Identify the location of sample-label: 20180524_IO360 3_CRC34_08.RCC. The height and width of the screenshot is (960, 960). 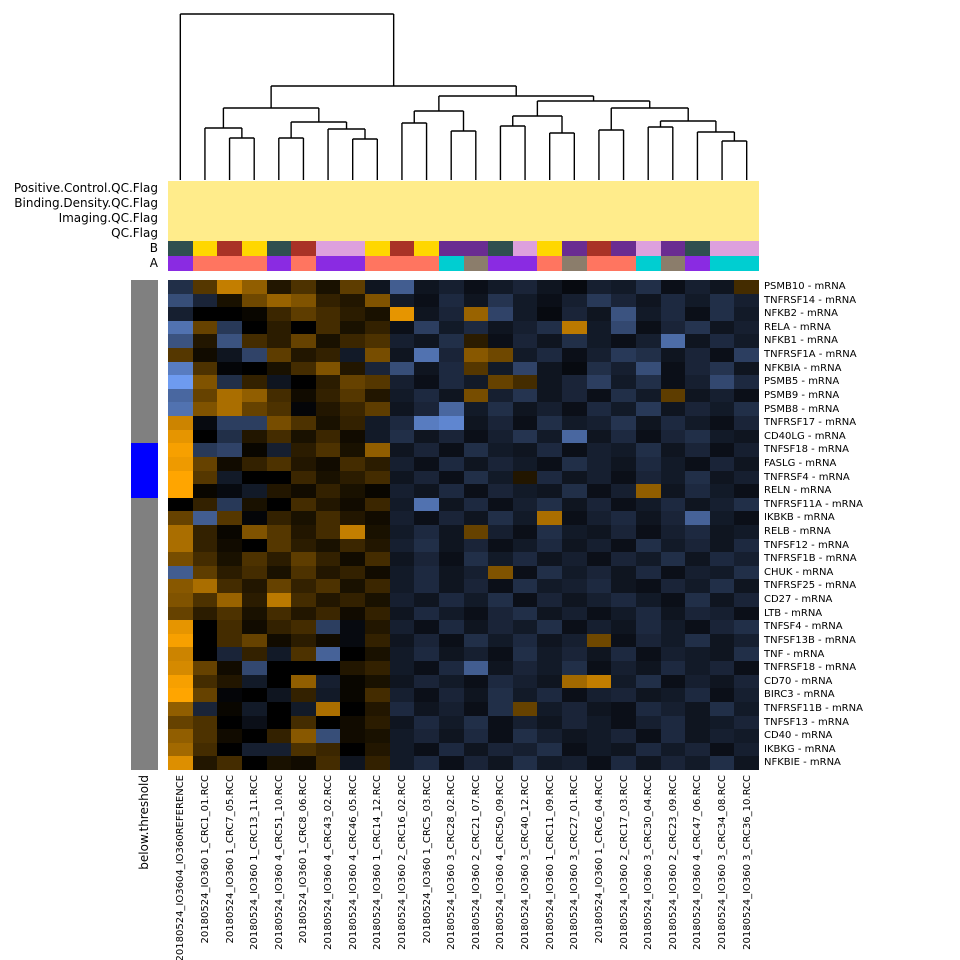
(723, 862).